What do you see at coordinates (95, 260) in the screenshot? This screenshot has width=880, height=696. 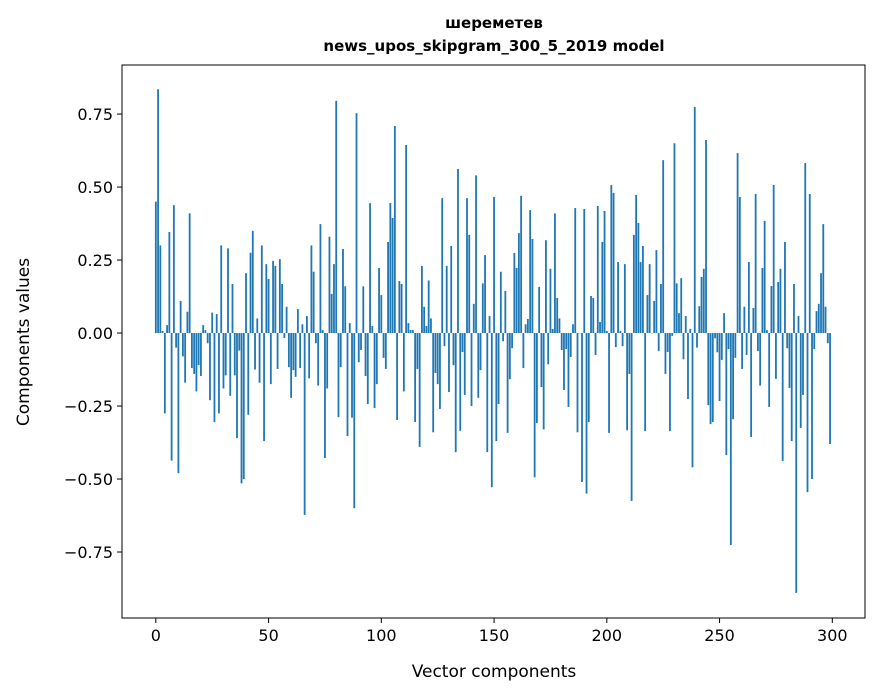 I see `y-tick-label: 0.25` at bounding box center [95, 260].